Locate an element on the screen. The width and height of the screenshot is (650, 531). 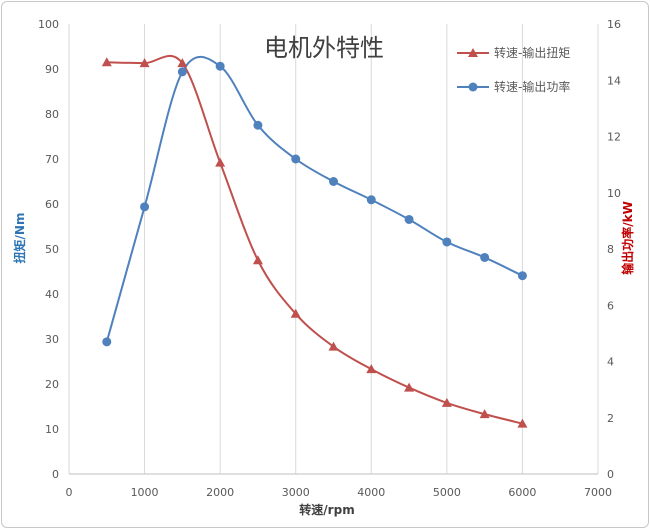
left-y-axis-title: 扭矩/Nm is located at coordinates (19, 238).